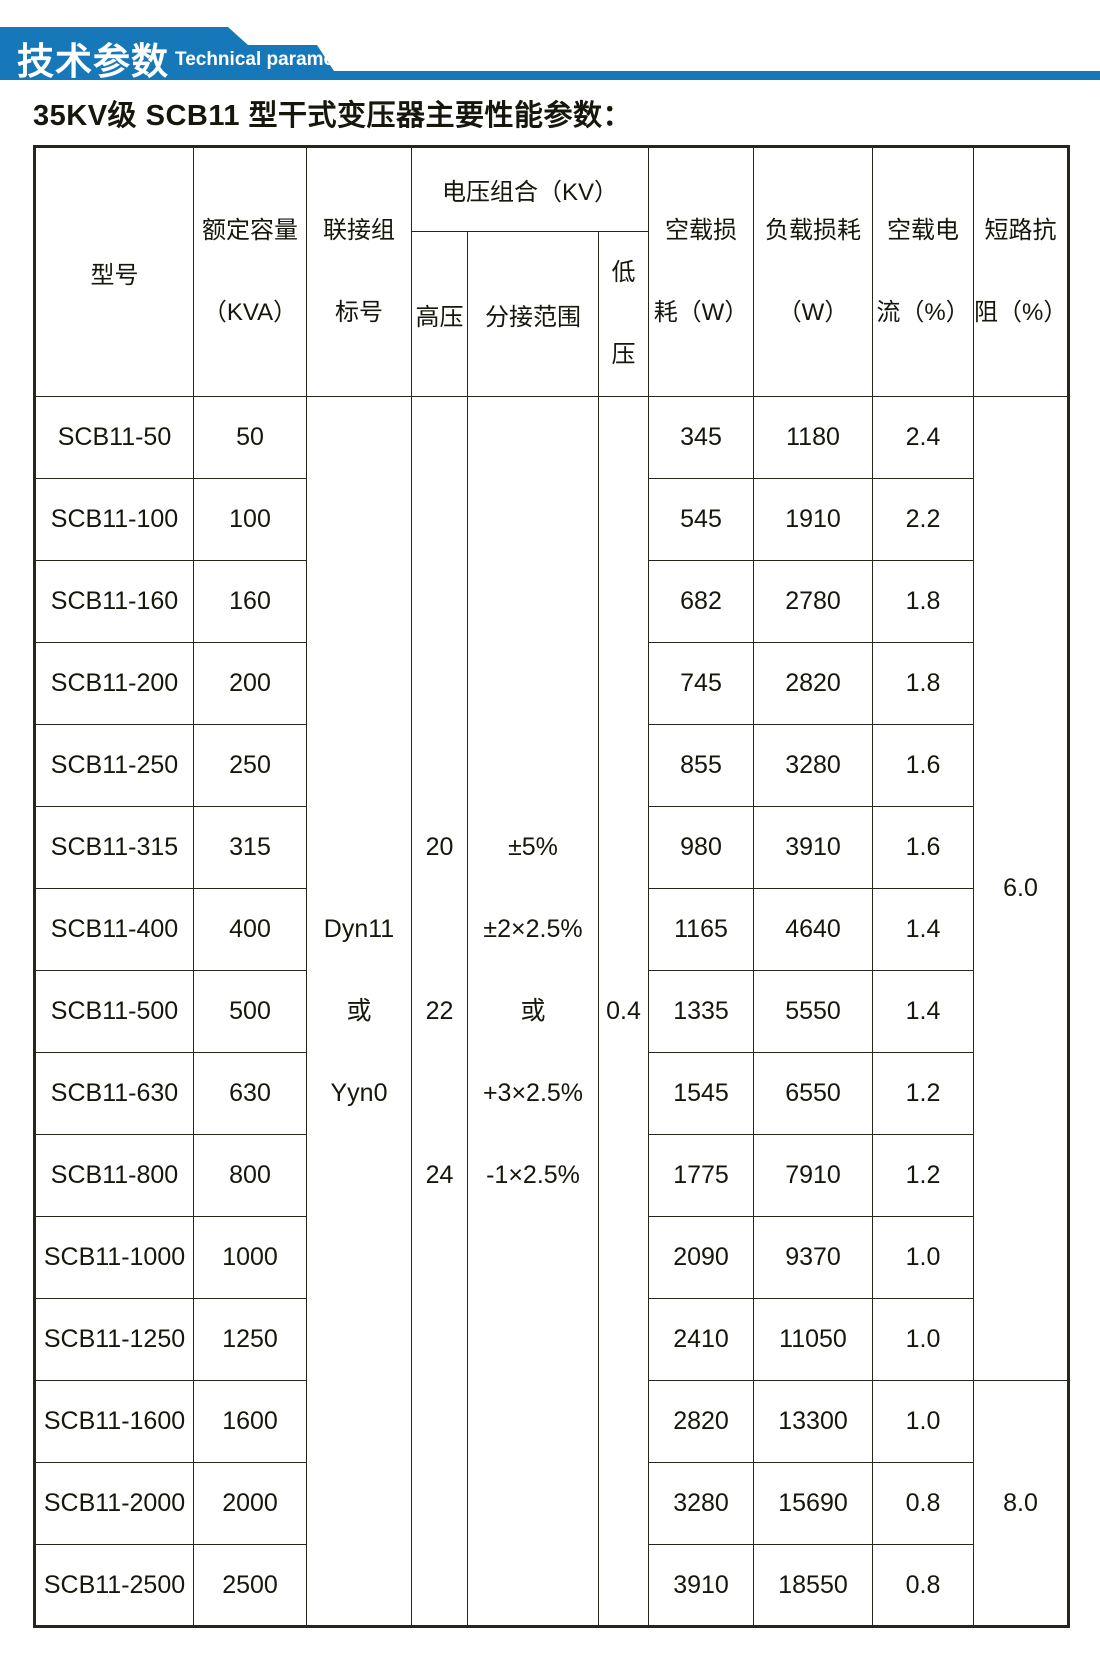  I want to click on capacity-cell: 630, so click(250, 1093).